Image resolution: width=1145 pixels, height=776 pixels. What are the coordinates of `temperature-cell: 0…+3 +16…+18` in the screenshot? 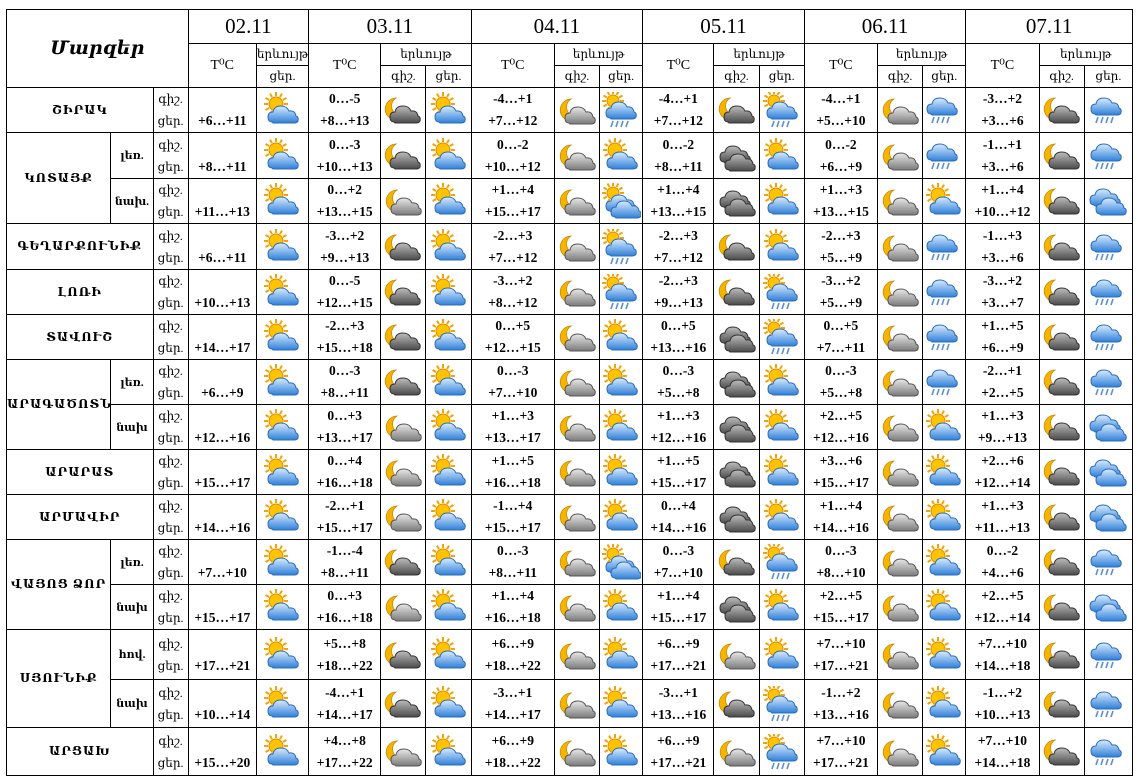 It's located at (345, 607).